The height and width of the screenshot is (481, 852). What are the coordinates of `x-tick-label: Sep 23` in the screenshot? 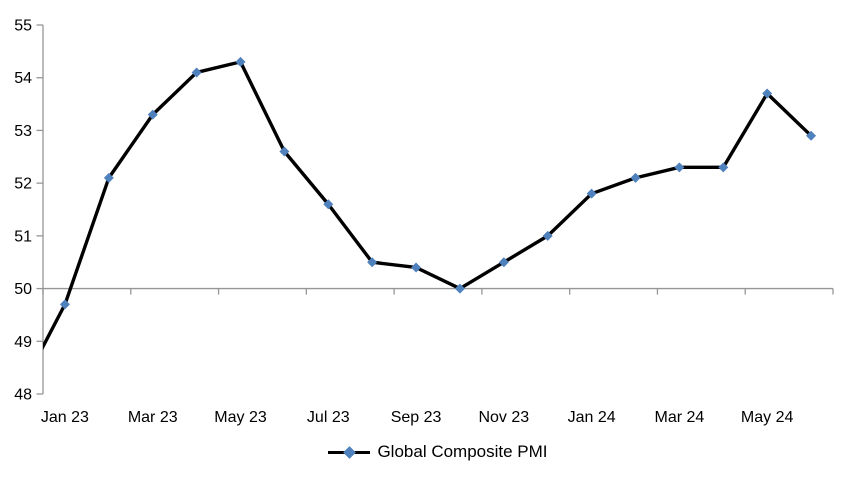 It's located at (416, 417).